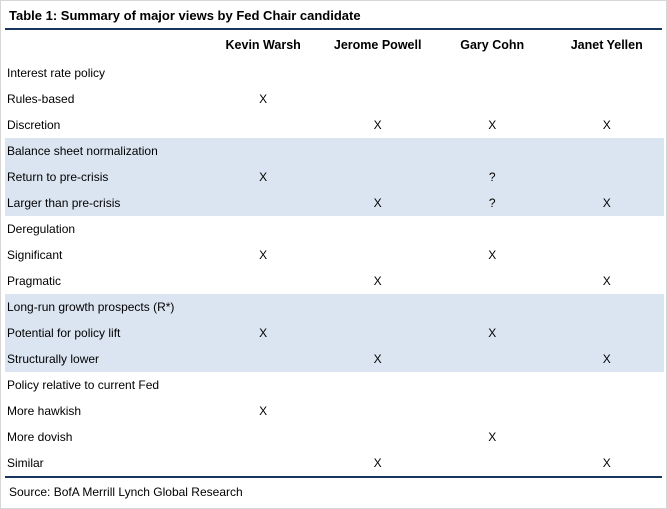 Image resolution: width=667 pixels, height=509 pixels. What do you see at coordinates (53, 359) in the screenshot?
I see `row-label: Structurally lower` at bounding box center [53, 359].